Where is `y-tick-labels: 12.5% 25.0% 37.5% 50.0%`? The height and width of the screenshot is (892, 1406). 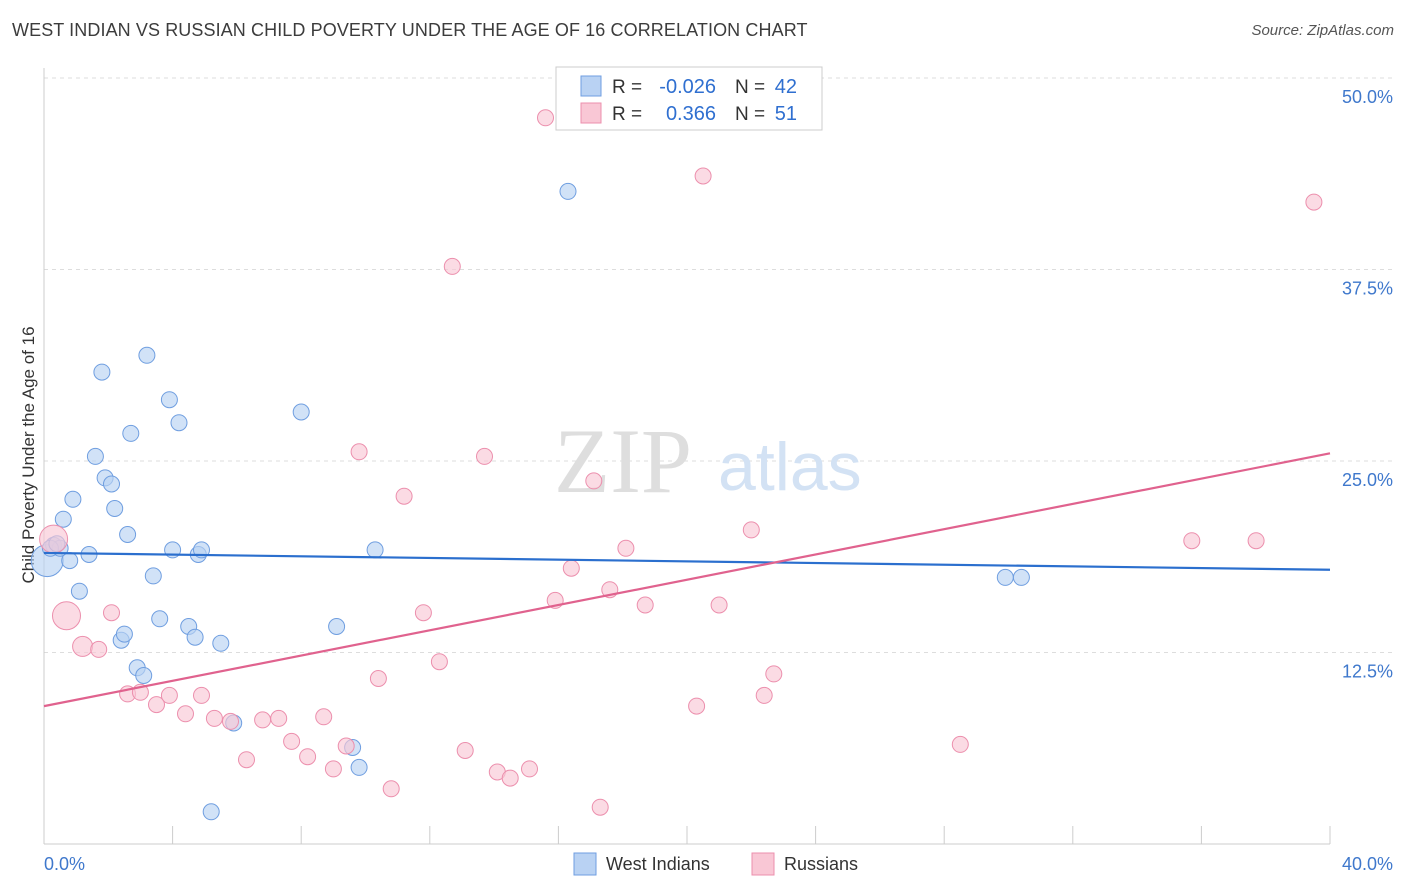 y-tick-labels: 12.5% 25.0% 37.5% 50.0% is located at coordinates (1367, 384).